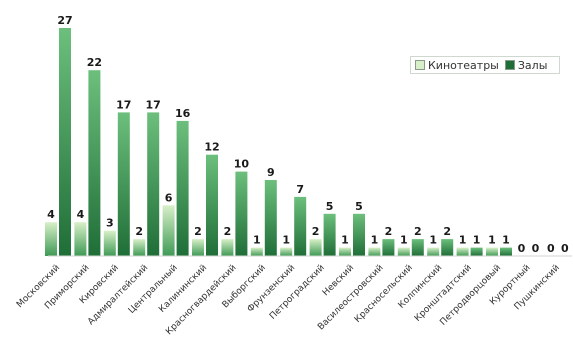  I want to click on value-label-cinemas-0: 4, so click(51, 214).